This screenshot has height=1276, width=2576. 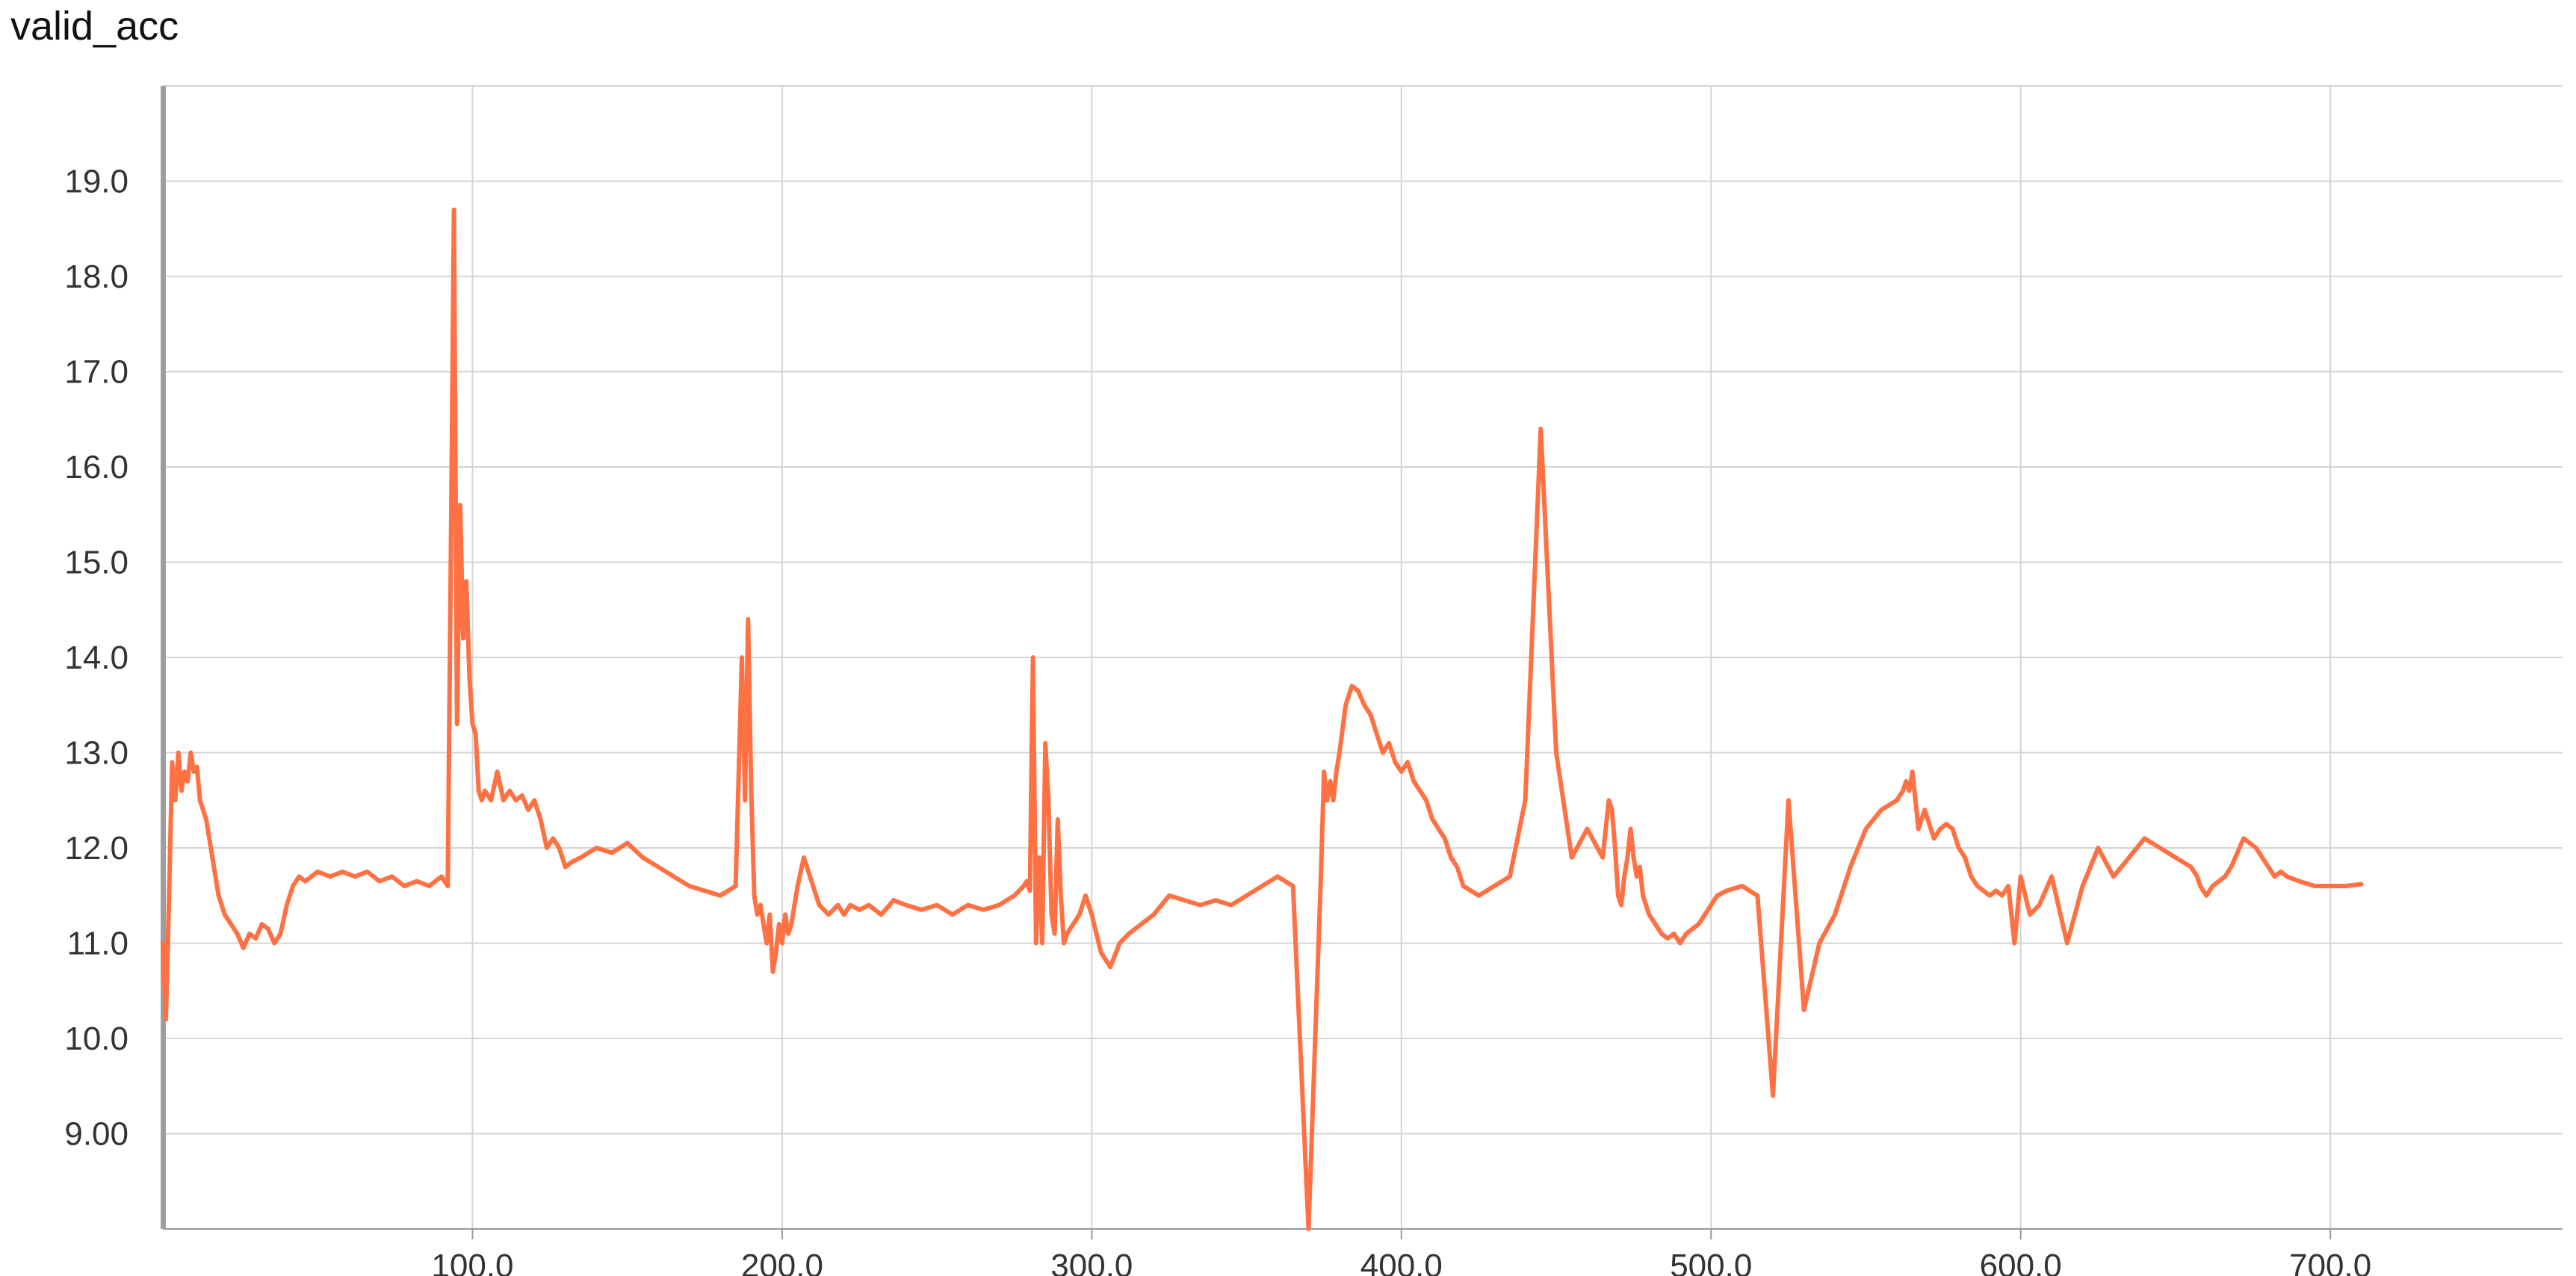 What do you see at coordinates (782, 1262) in the screenshot?
I see `x-tick-label-1: 200.0` at bounding box center [782, 1262].